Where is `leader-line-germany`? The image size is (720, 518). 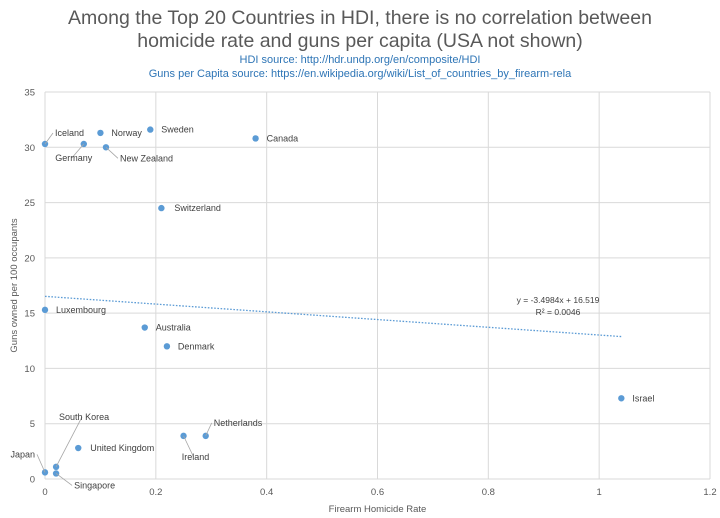
leader-line-germany is located at coordinates (78, 151).